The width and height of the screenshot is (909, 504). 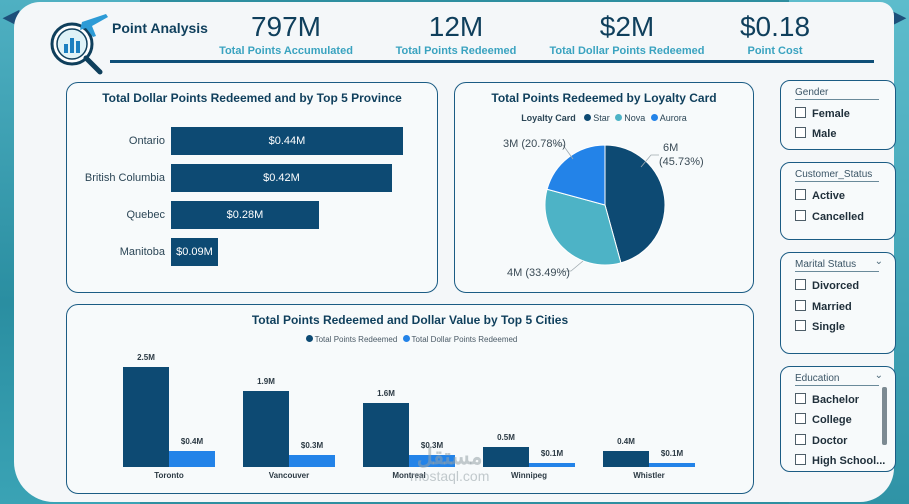 What do you see at coordinates (627, 51) in the screenshot?
I see `kpi-label: Total Dollar Points Redeemed` at bounding box center [627, 51].